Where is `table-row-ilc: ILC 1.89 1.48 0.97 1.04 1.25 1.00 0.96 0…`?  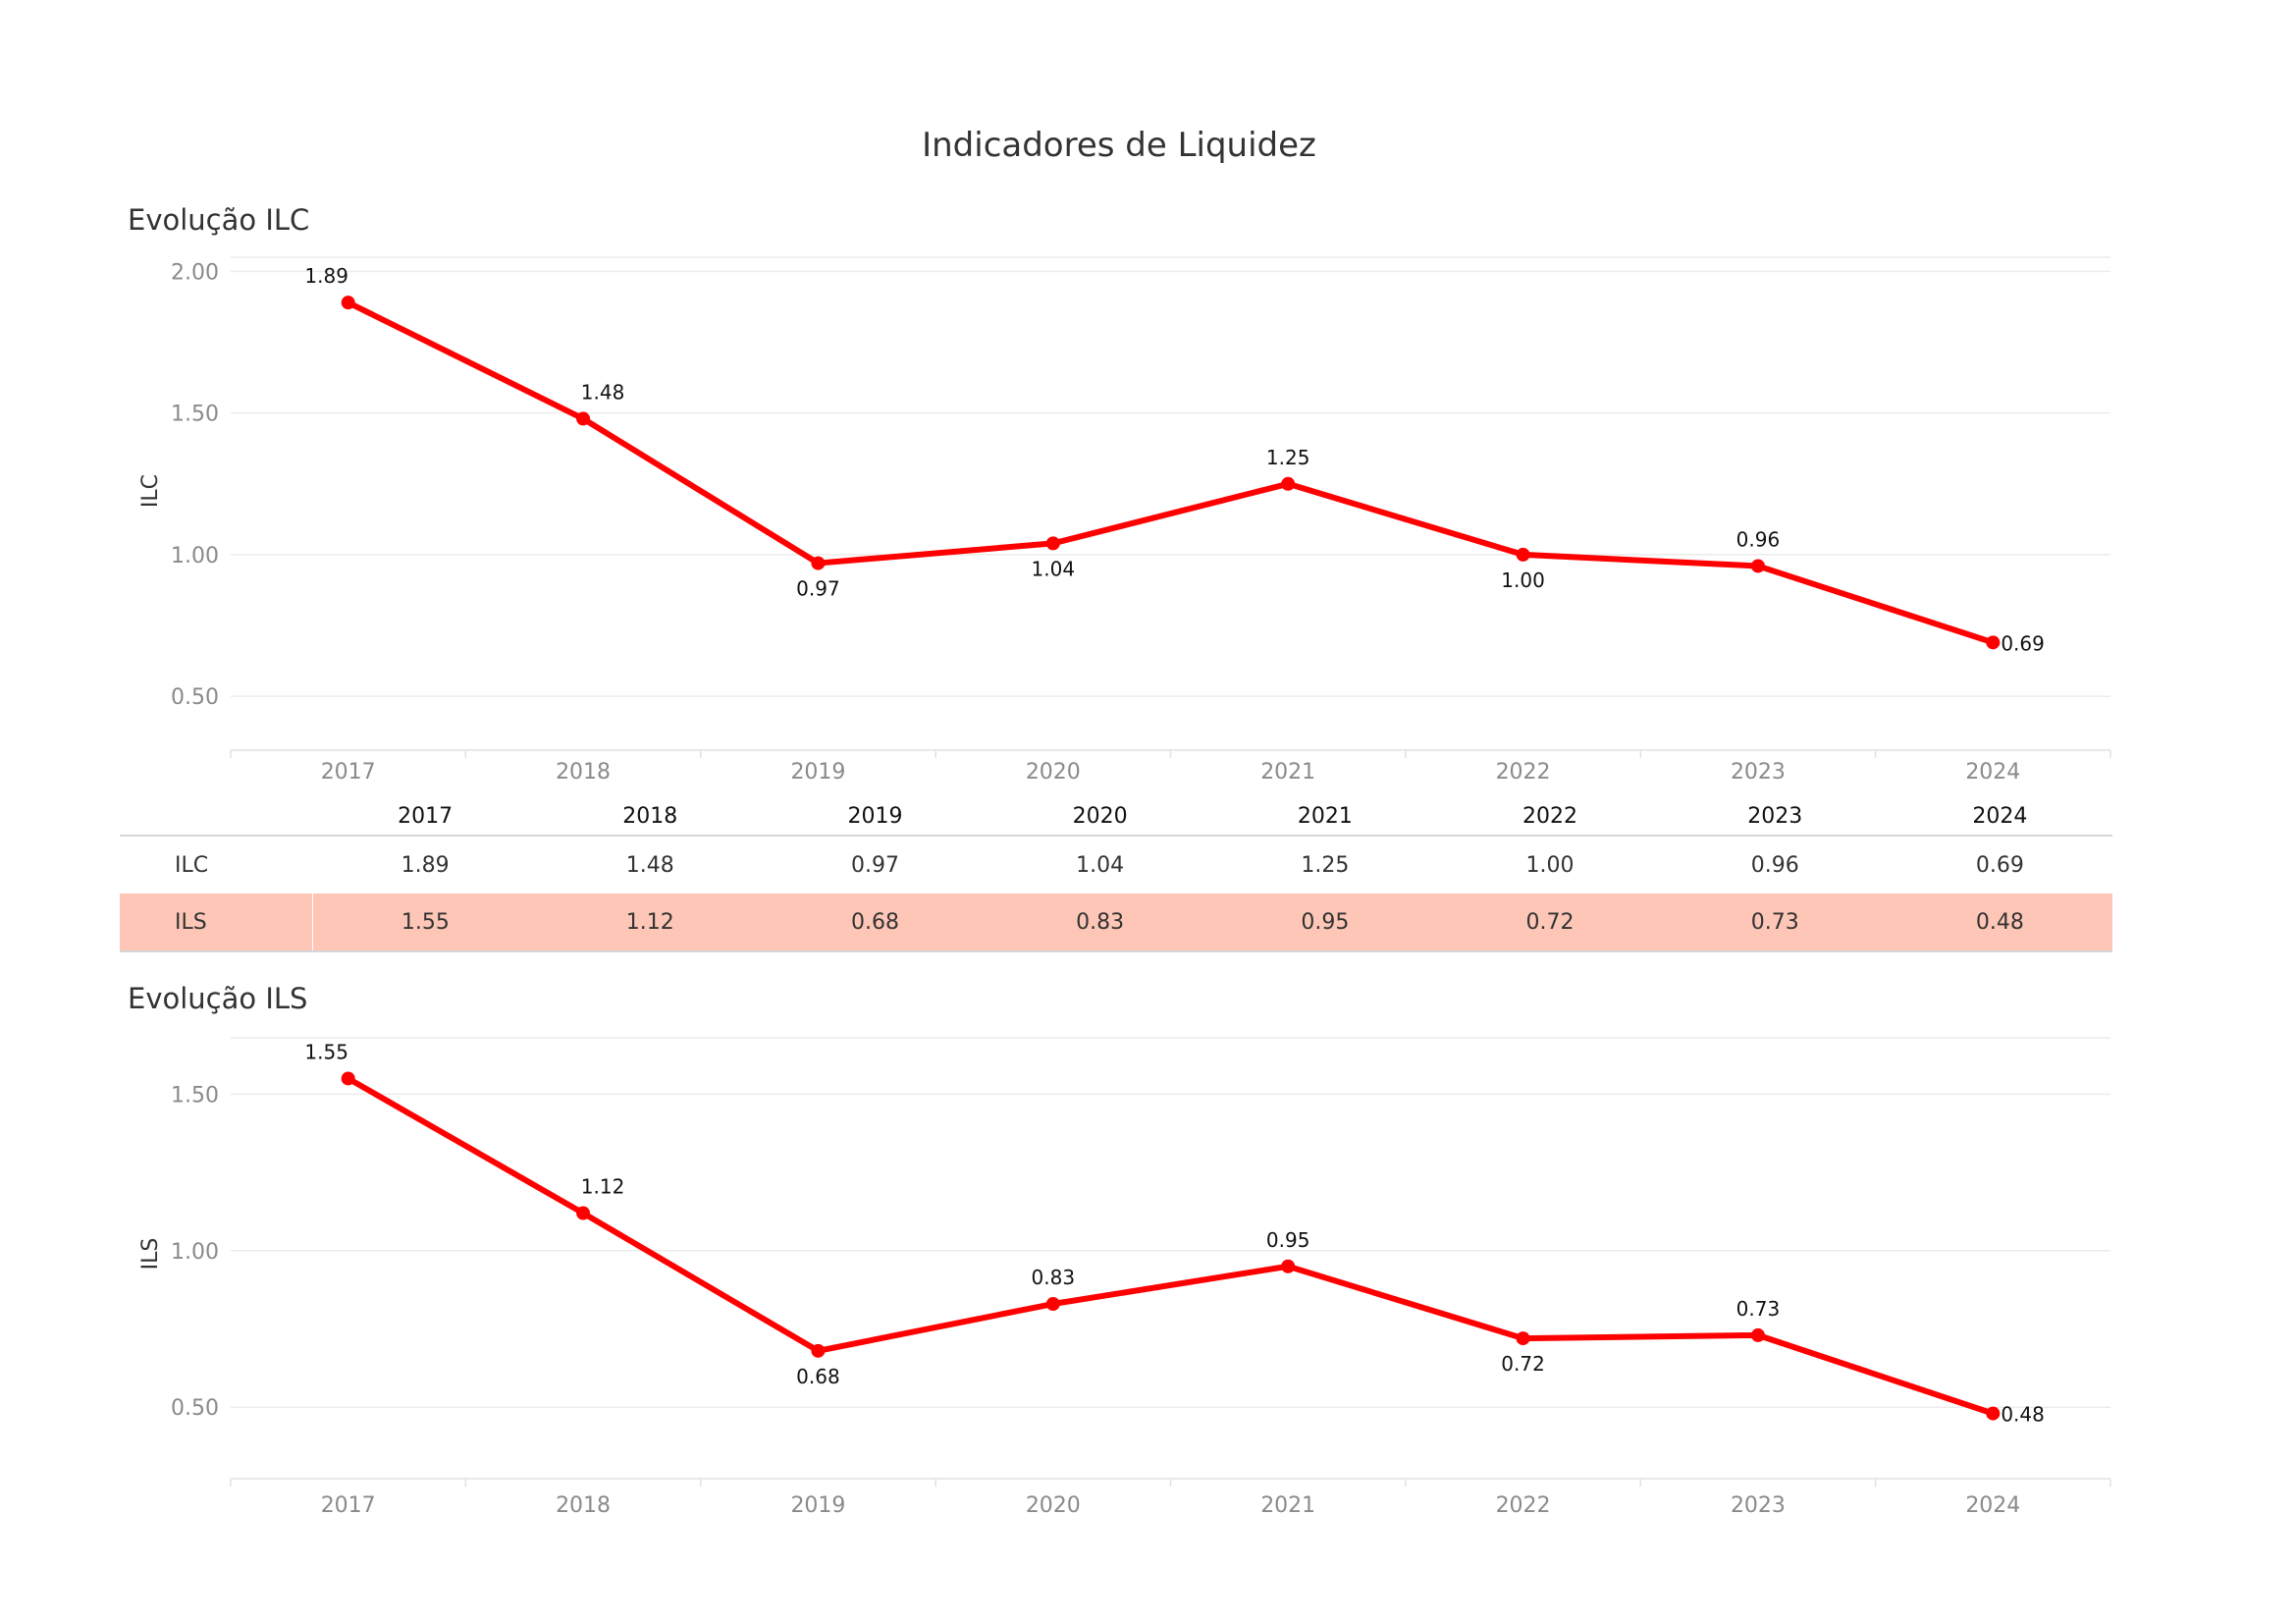
table-row-ilc: ILC 1.89 1.48 0.97 1.04 1.25 1.00 0.96 0… is located at coordinates (1116, 864).